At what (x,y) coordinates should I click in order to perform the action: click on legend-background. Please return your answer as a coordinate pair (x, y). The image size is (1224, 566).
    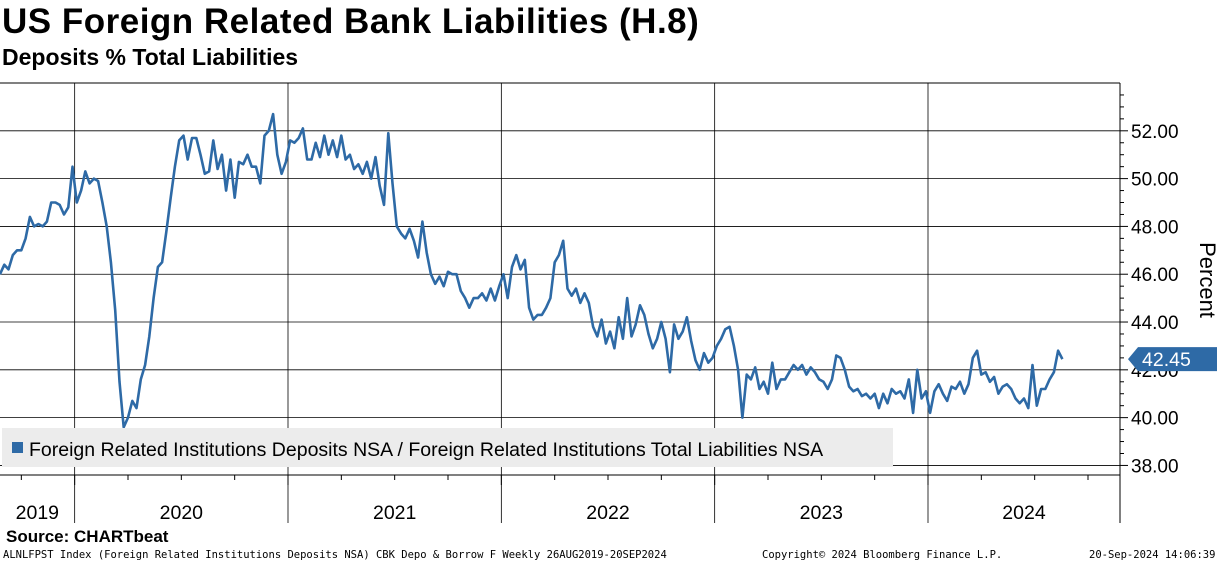
    Looking at the image, I should click on (447, 447).